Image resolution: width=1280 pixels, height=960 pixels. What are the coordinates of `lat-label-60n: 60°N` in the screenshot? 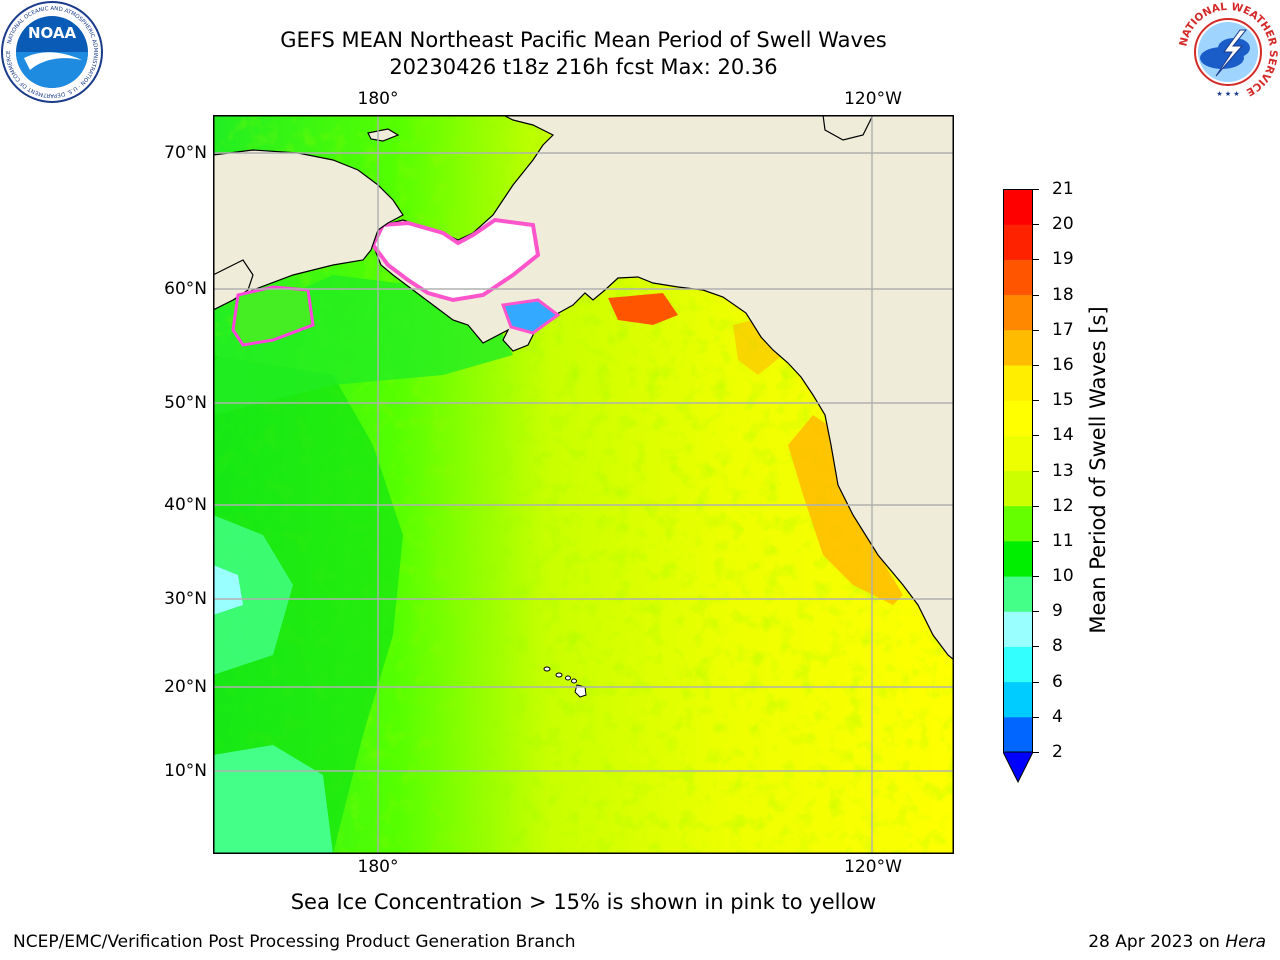 It's located at (185, 289).